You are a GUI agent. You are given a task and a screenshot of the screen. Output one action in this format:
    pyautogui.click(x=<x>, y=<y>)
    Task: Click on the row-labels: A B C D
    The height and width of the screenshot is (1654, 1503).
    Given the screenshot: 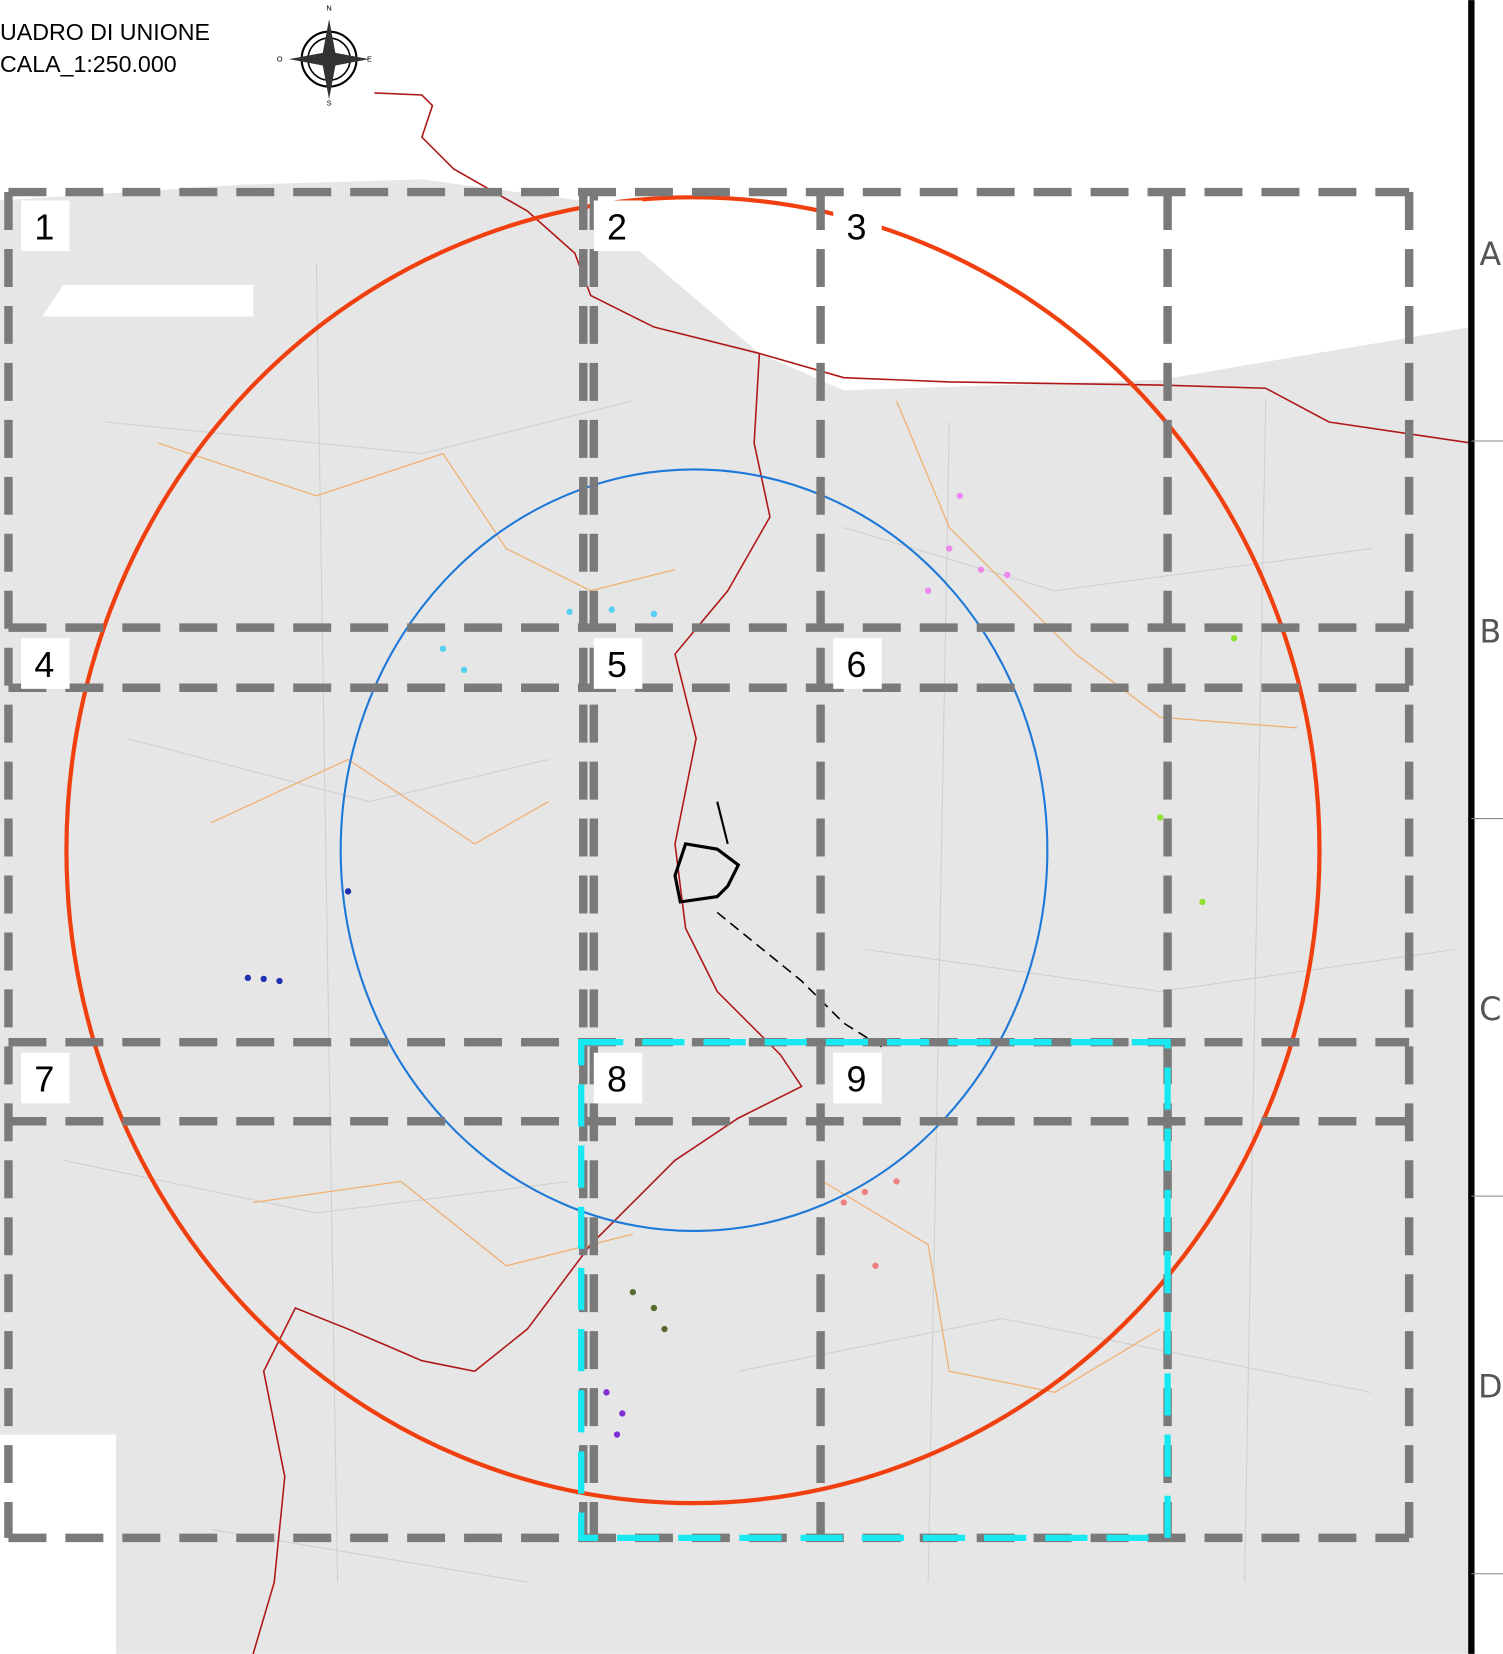 What is the action you would take?
    pyautogui.click(x=1490, y=821)
    